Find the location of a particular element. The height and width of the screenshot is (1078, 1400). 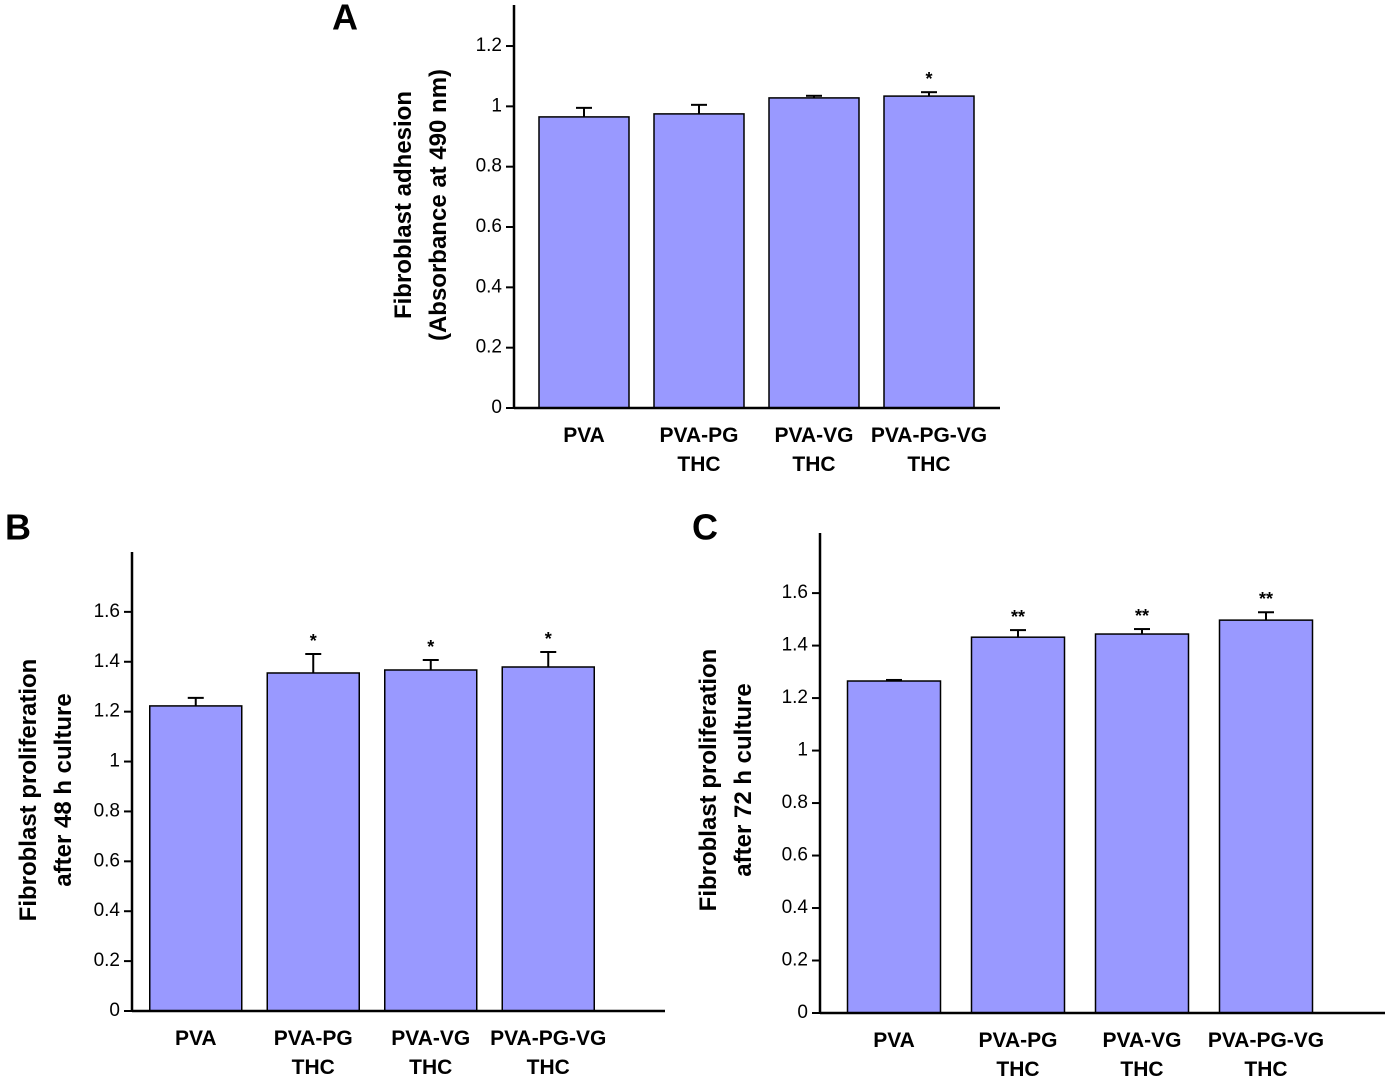

panel-label: C is located at coordinates (705, 527).